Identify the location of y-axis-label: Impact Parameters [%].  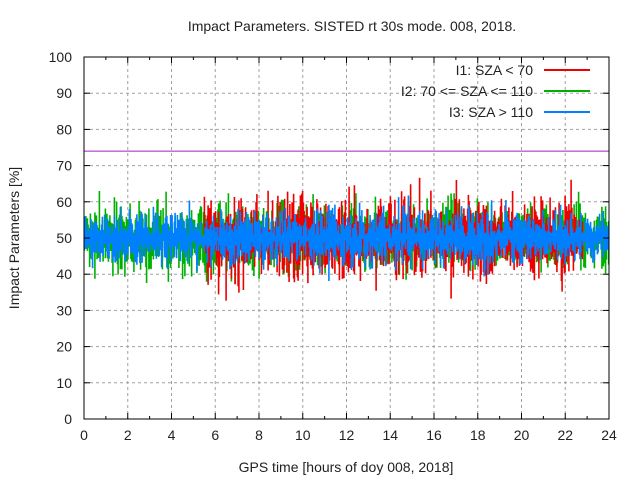
(14, 238).